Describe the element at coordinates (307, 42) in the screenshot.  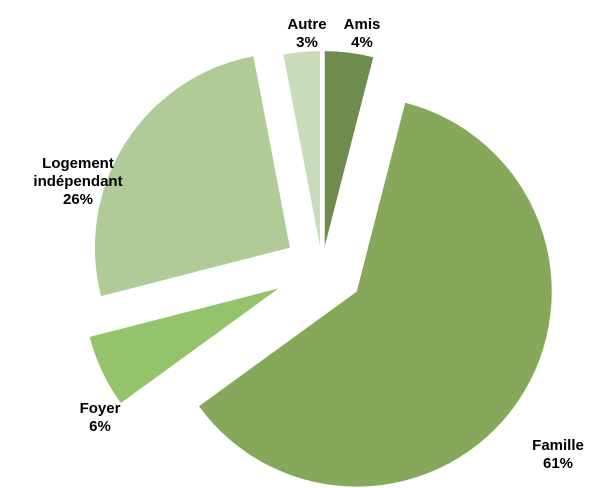
I see `value-label: 3%` at that location.